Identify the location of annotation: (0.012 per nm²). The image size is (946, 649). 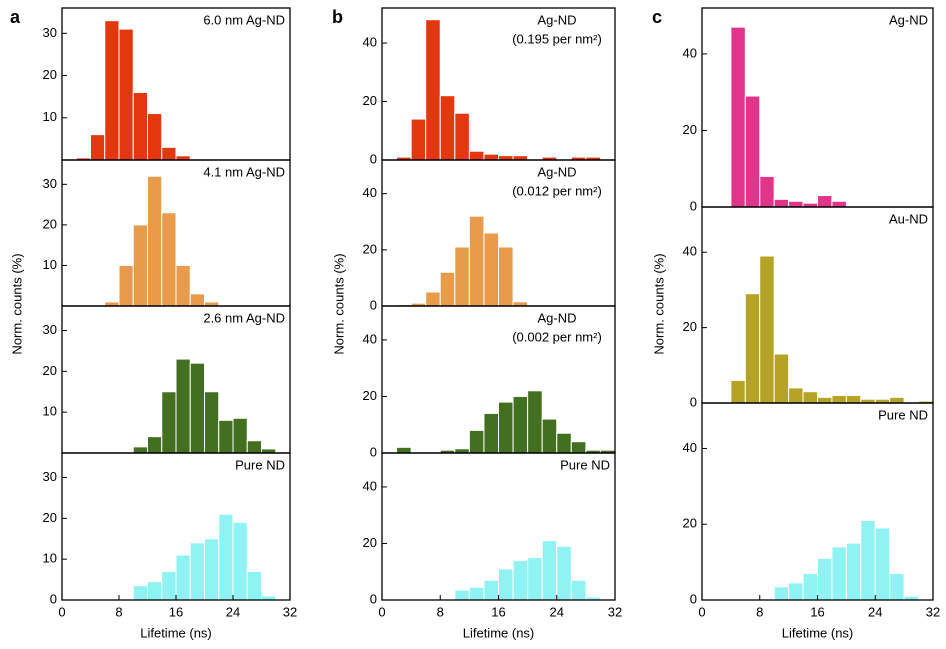
(557, 190).